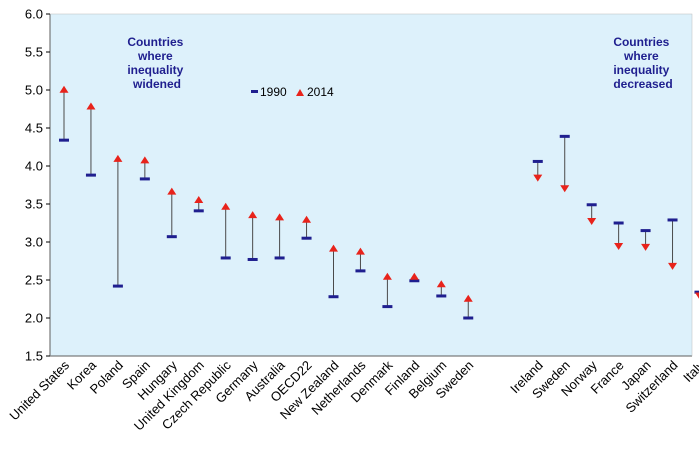  I want to click on y-tick-label: 2.5, so click(34, 280).